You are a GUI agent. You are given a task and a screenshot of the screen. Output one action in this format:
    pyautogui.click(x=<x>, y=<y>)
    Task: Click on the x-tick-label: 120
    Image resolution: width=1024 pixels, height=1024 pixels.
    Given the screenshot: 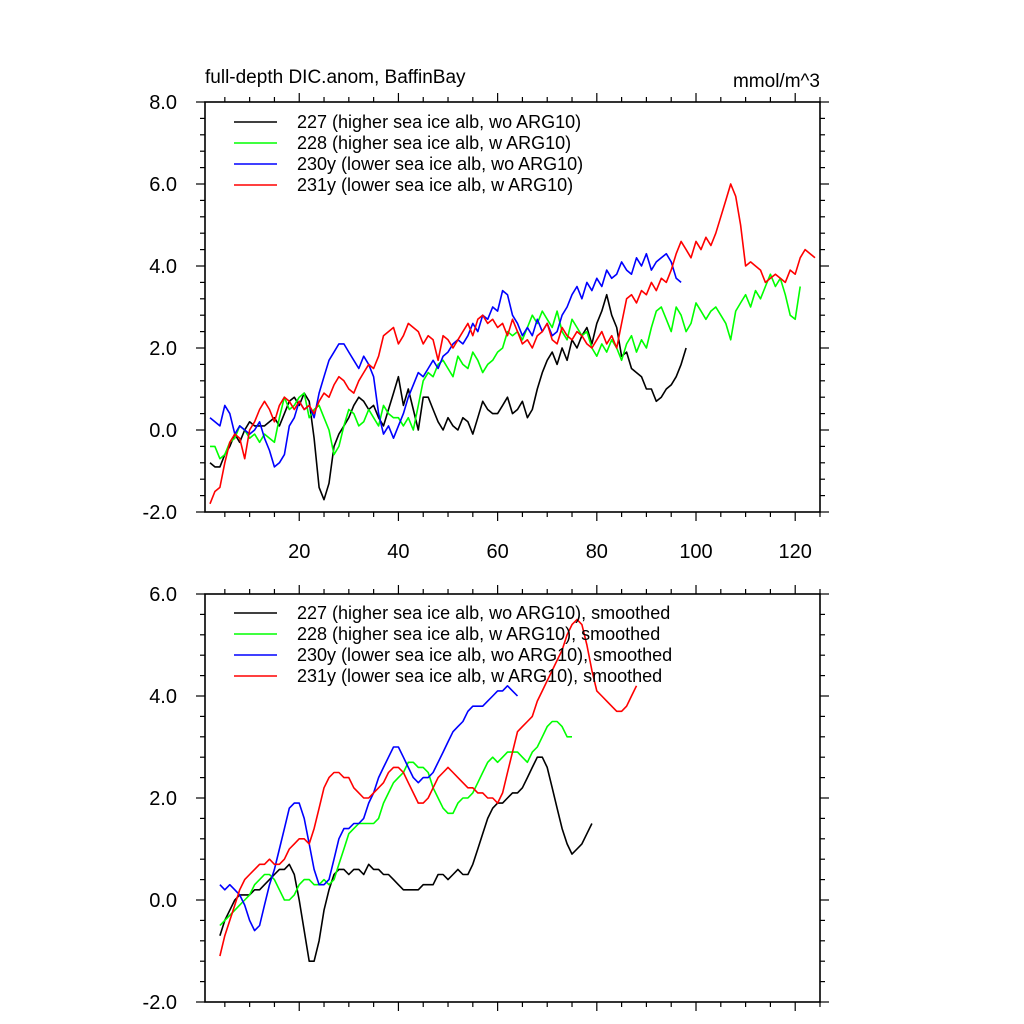 What is the action you would take?
    pyautogui.click(x=795, y=552)
    